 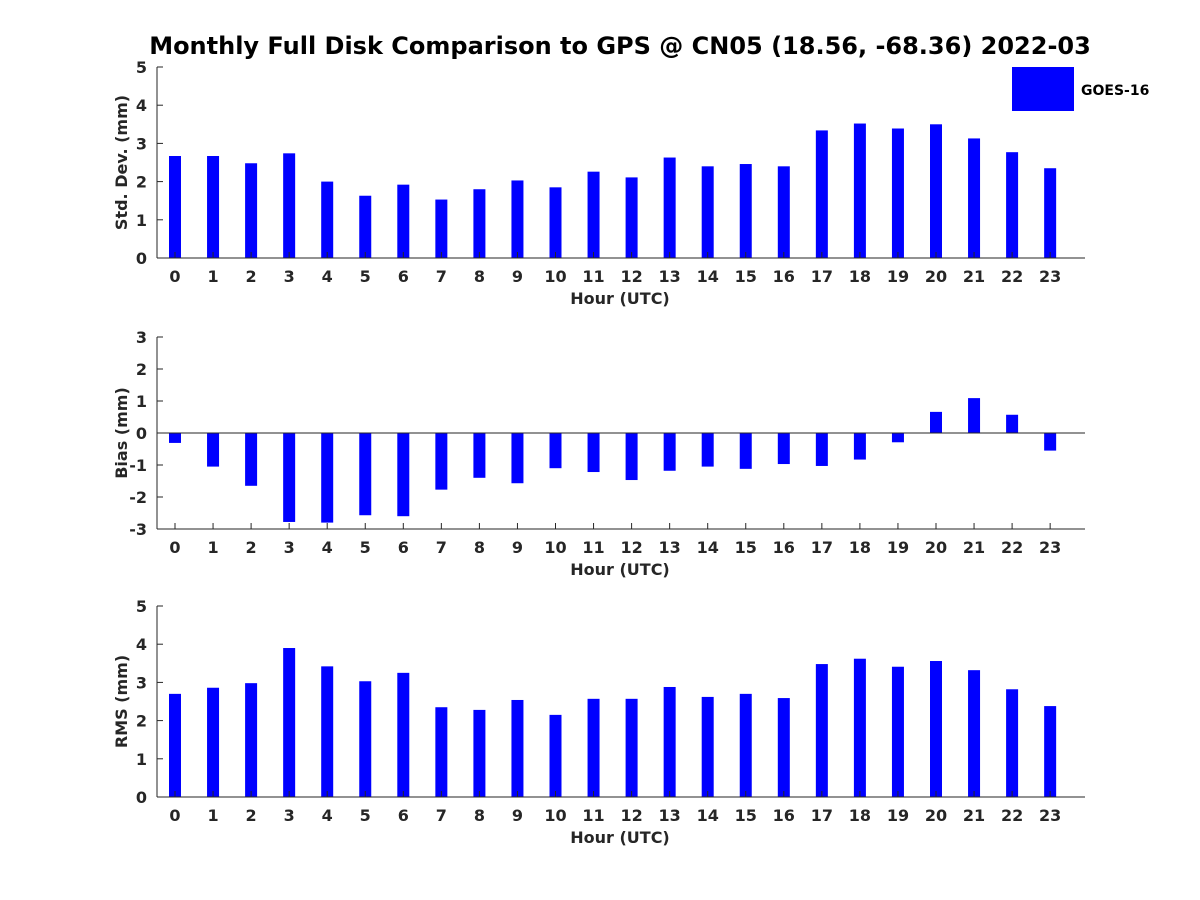 I want to click on bias-x-tick-label: 0, so click(x=174, y=547).